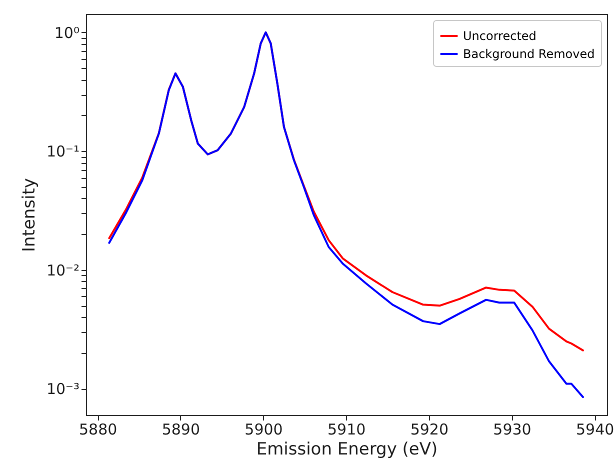 This screenshot has width=616, height=467. Describe the element at coordinates (29, 215) in the screenshot. I see `y-axis-title: Intensity` at that location.